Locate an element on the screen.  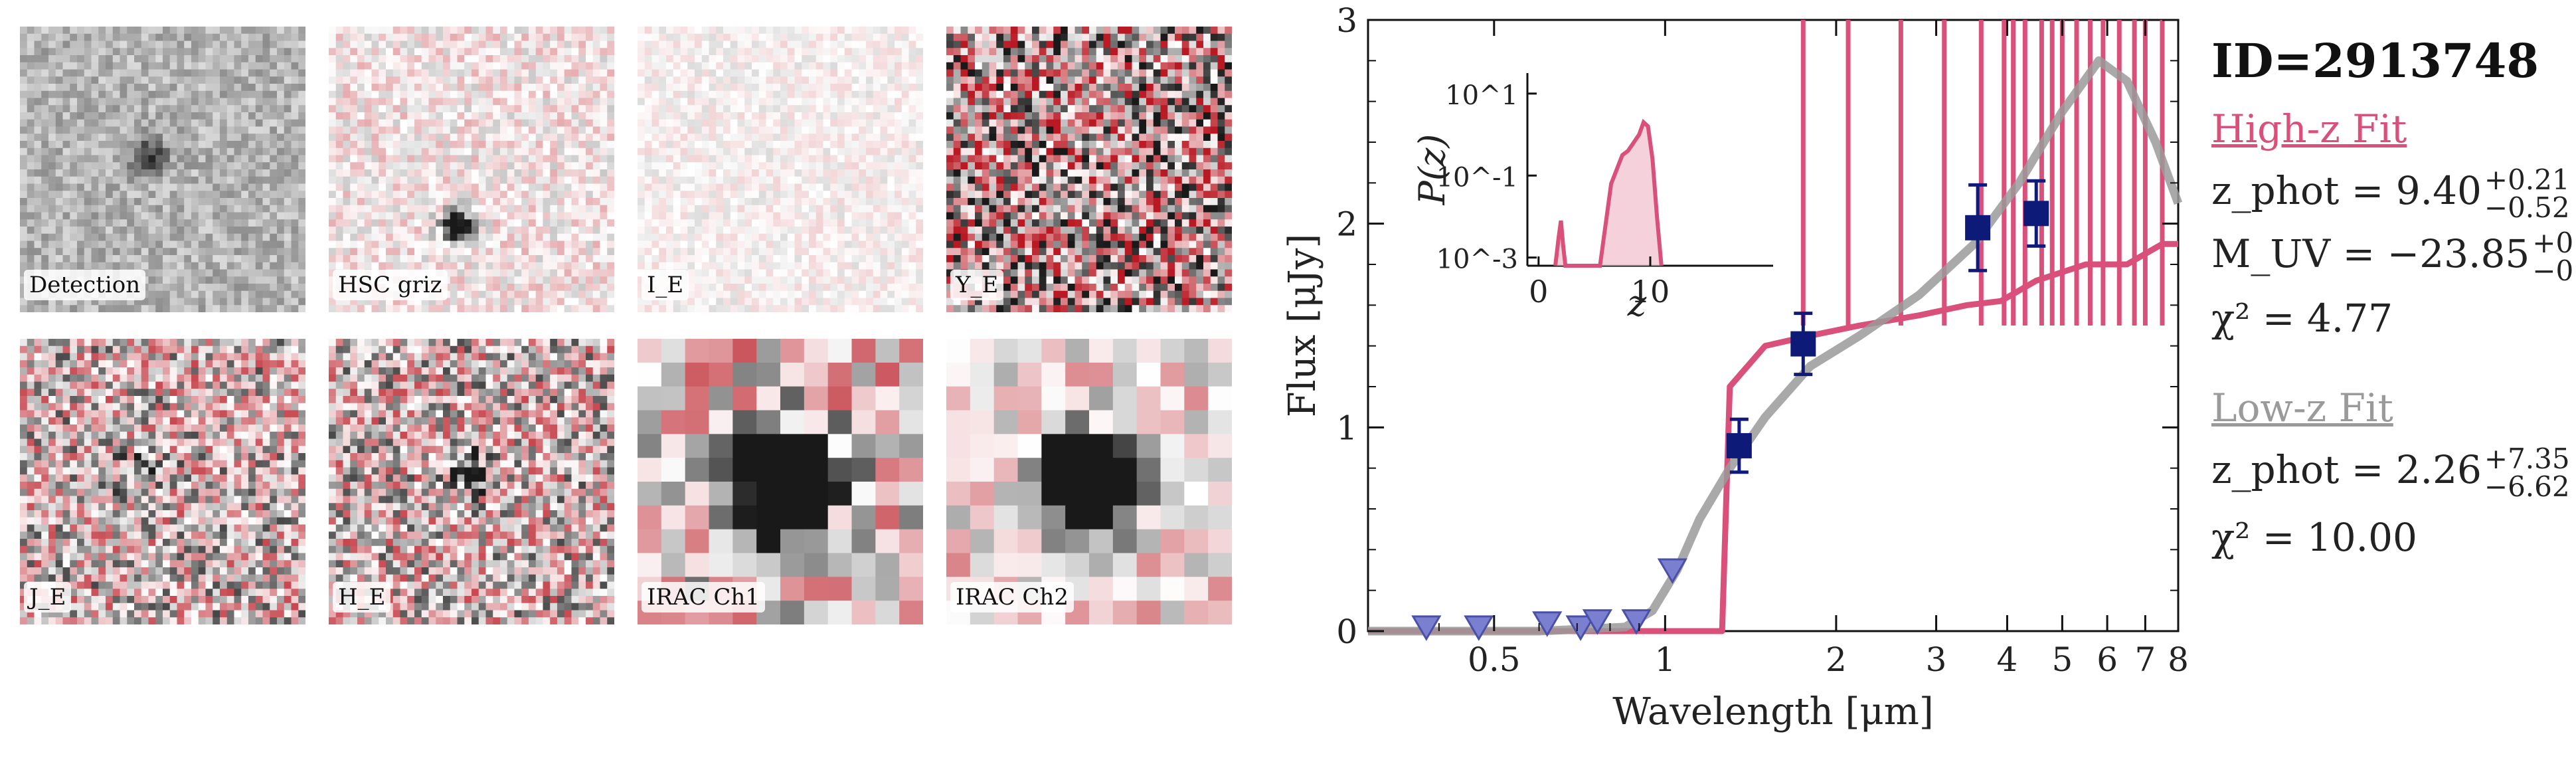
high-z-muv: M_UV = −23.85+0.15−0.14 is located at coordinates (2393, 257).